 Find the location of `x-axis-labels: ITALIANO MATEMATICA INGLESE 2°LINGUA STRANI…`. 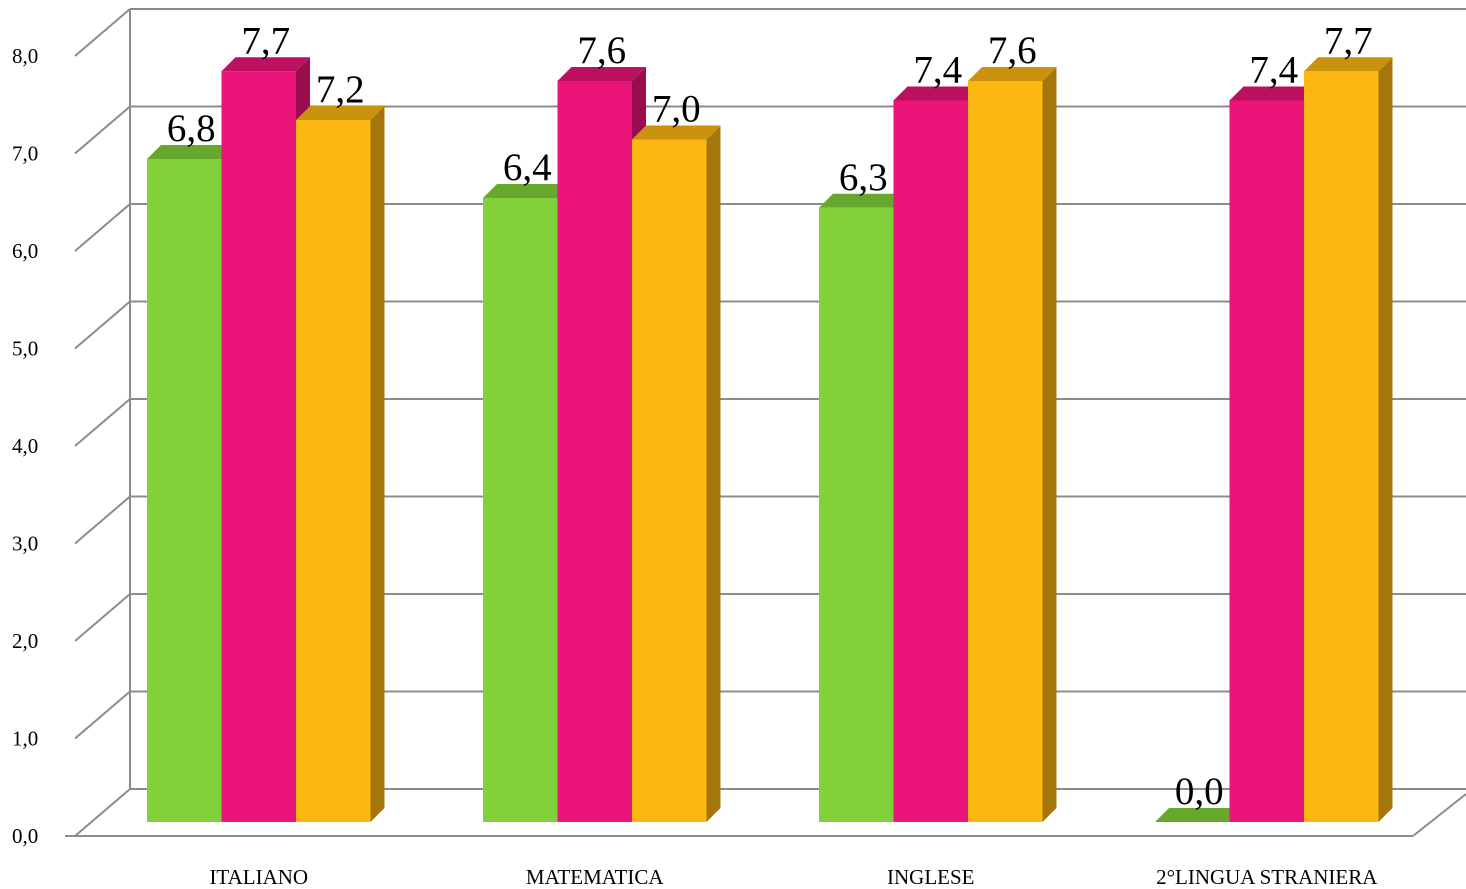

x-axis-labels: ITALIANO MATEMATICA INGLESE 2°LINGUA STRANI… is located at coordinates (793, 877).